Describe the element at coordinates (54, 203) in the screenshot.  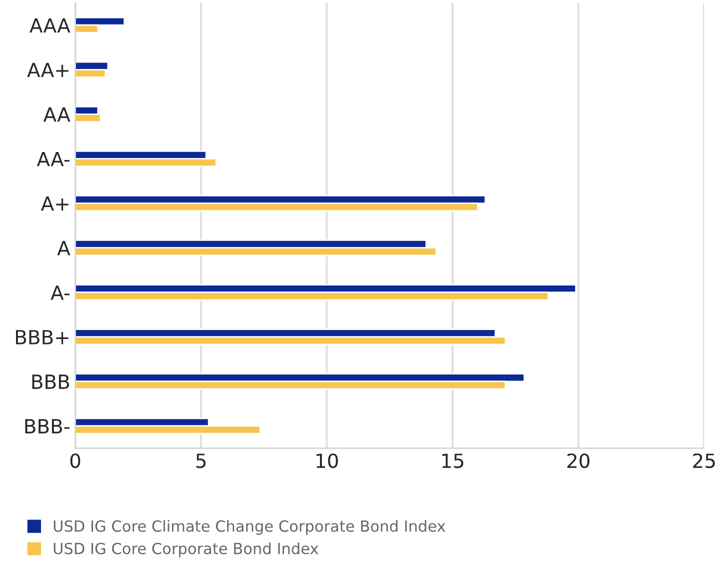
I see `y-tick-label: A+` at that location.